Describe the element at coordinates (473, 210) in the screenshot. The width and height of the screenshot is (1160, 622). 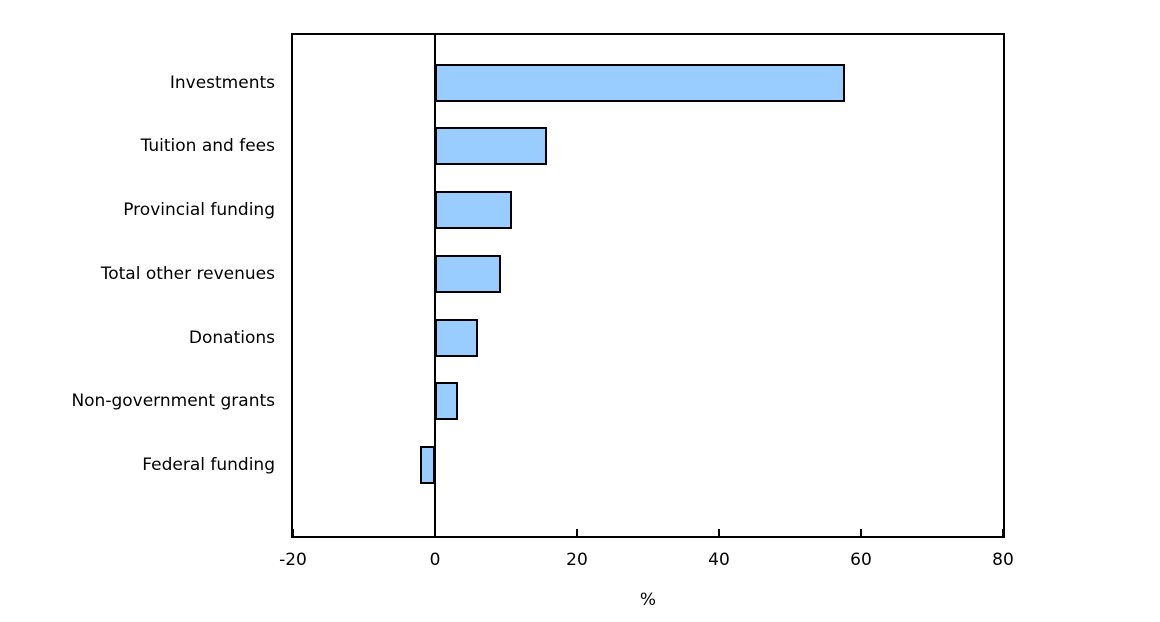
I see `bar-provincial-funding` at that location.